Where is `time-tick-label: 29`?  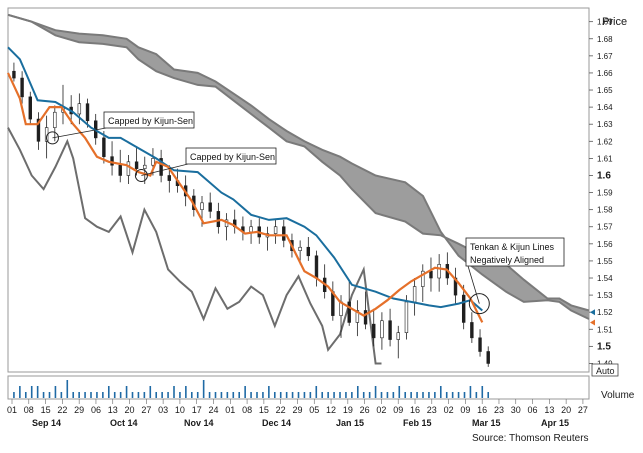
time-tick-label: 29 is located at coordinates (79, 410).